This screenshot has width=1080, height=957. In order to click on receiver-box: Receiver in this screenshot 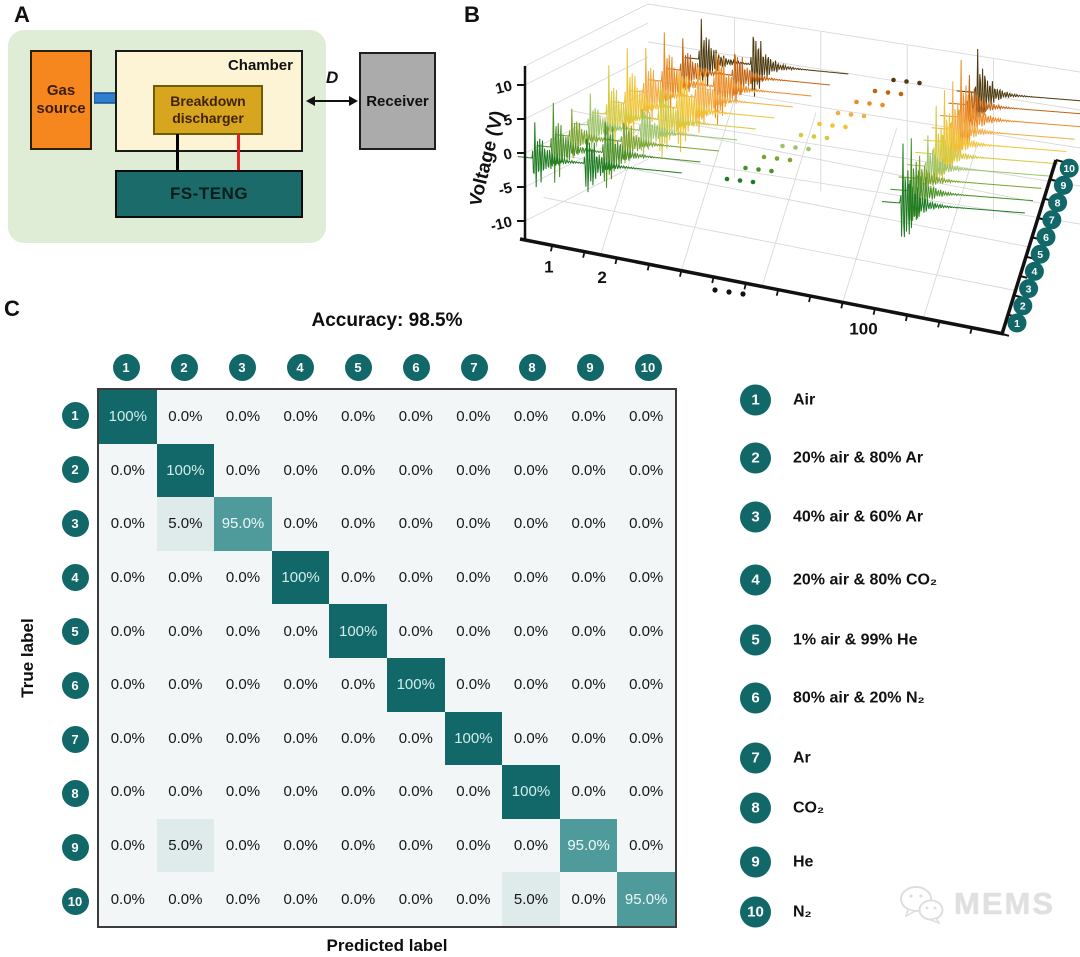, I will do `click(397, 101)`.